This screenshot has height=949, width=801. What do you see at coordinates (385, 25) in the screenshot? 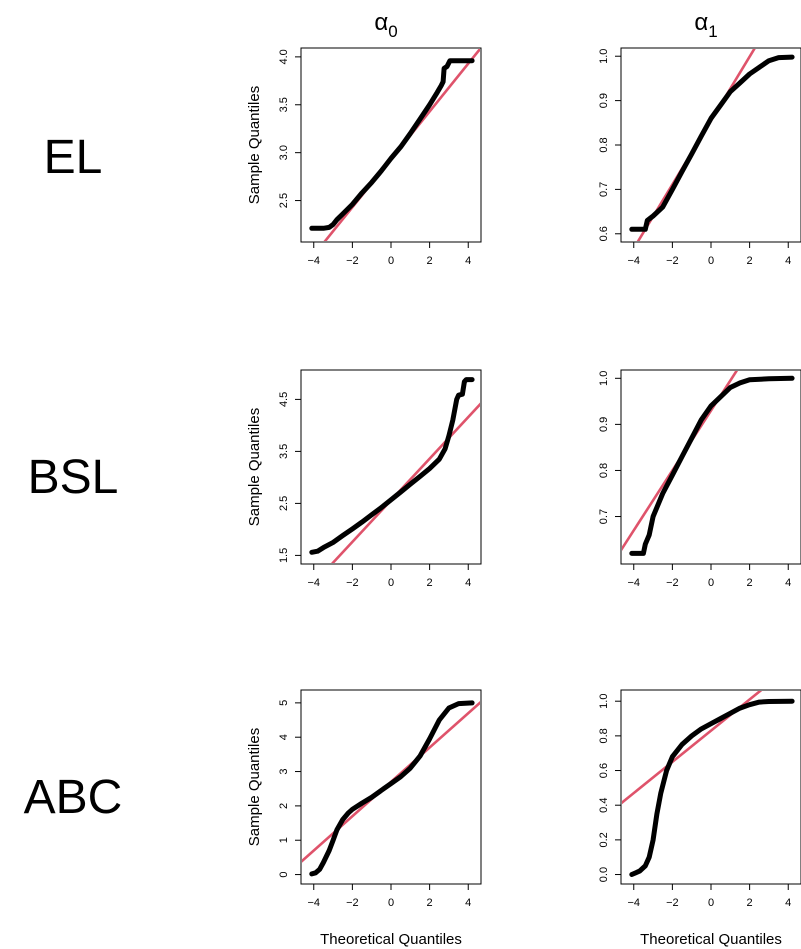
I see `column-header-alpha0: α0` at bounding box center [385, 25].